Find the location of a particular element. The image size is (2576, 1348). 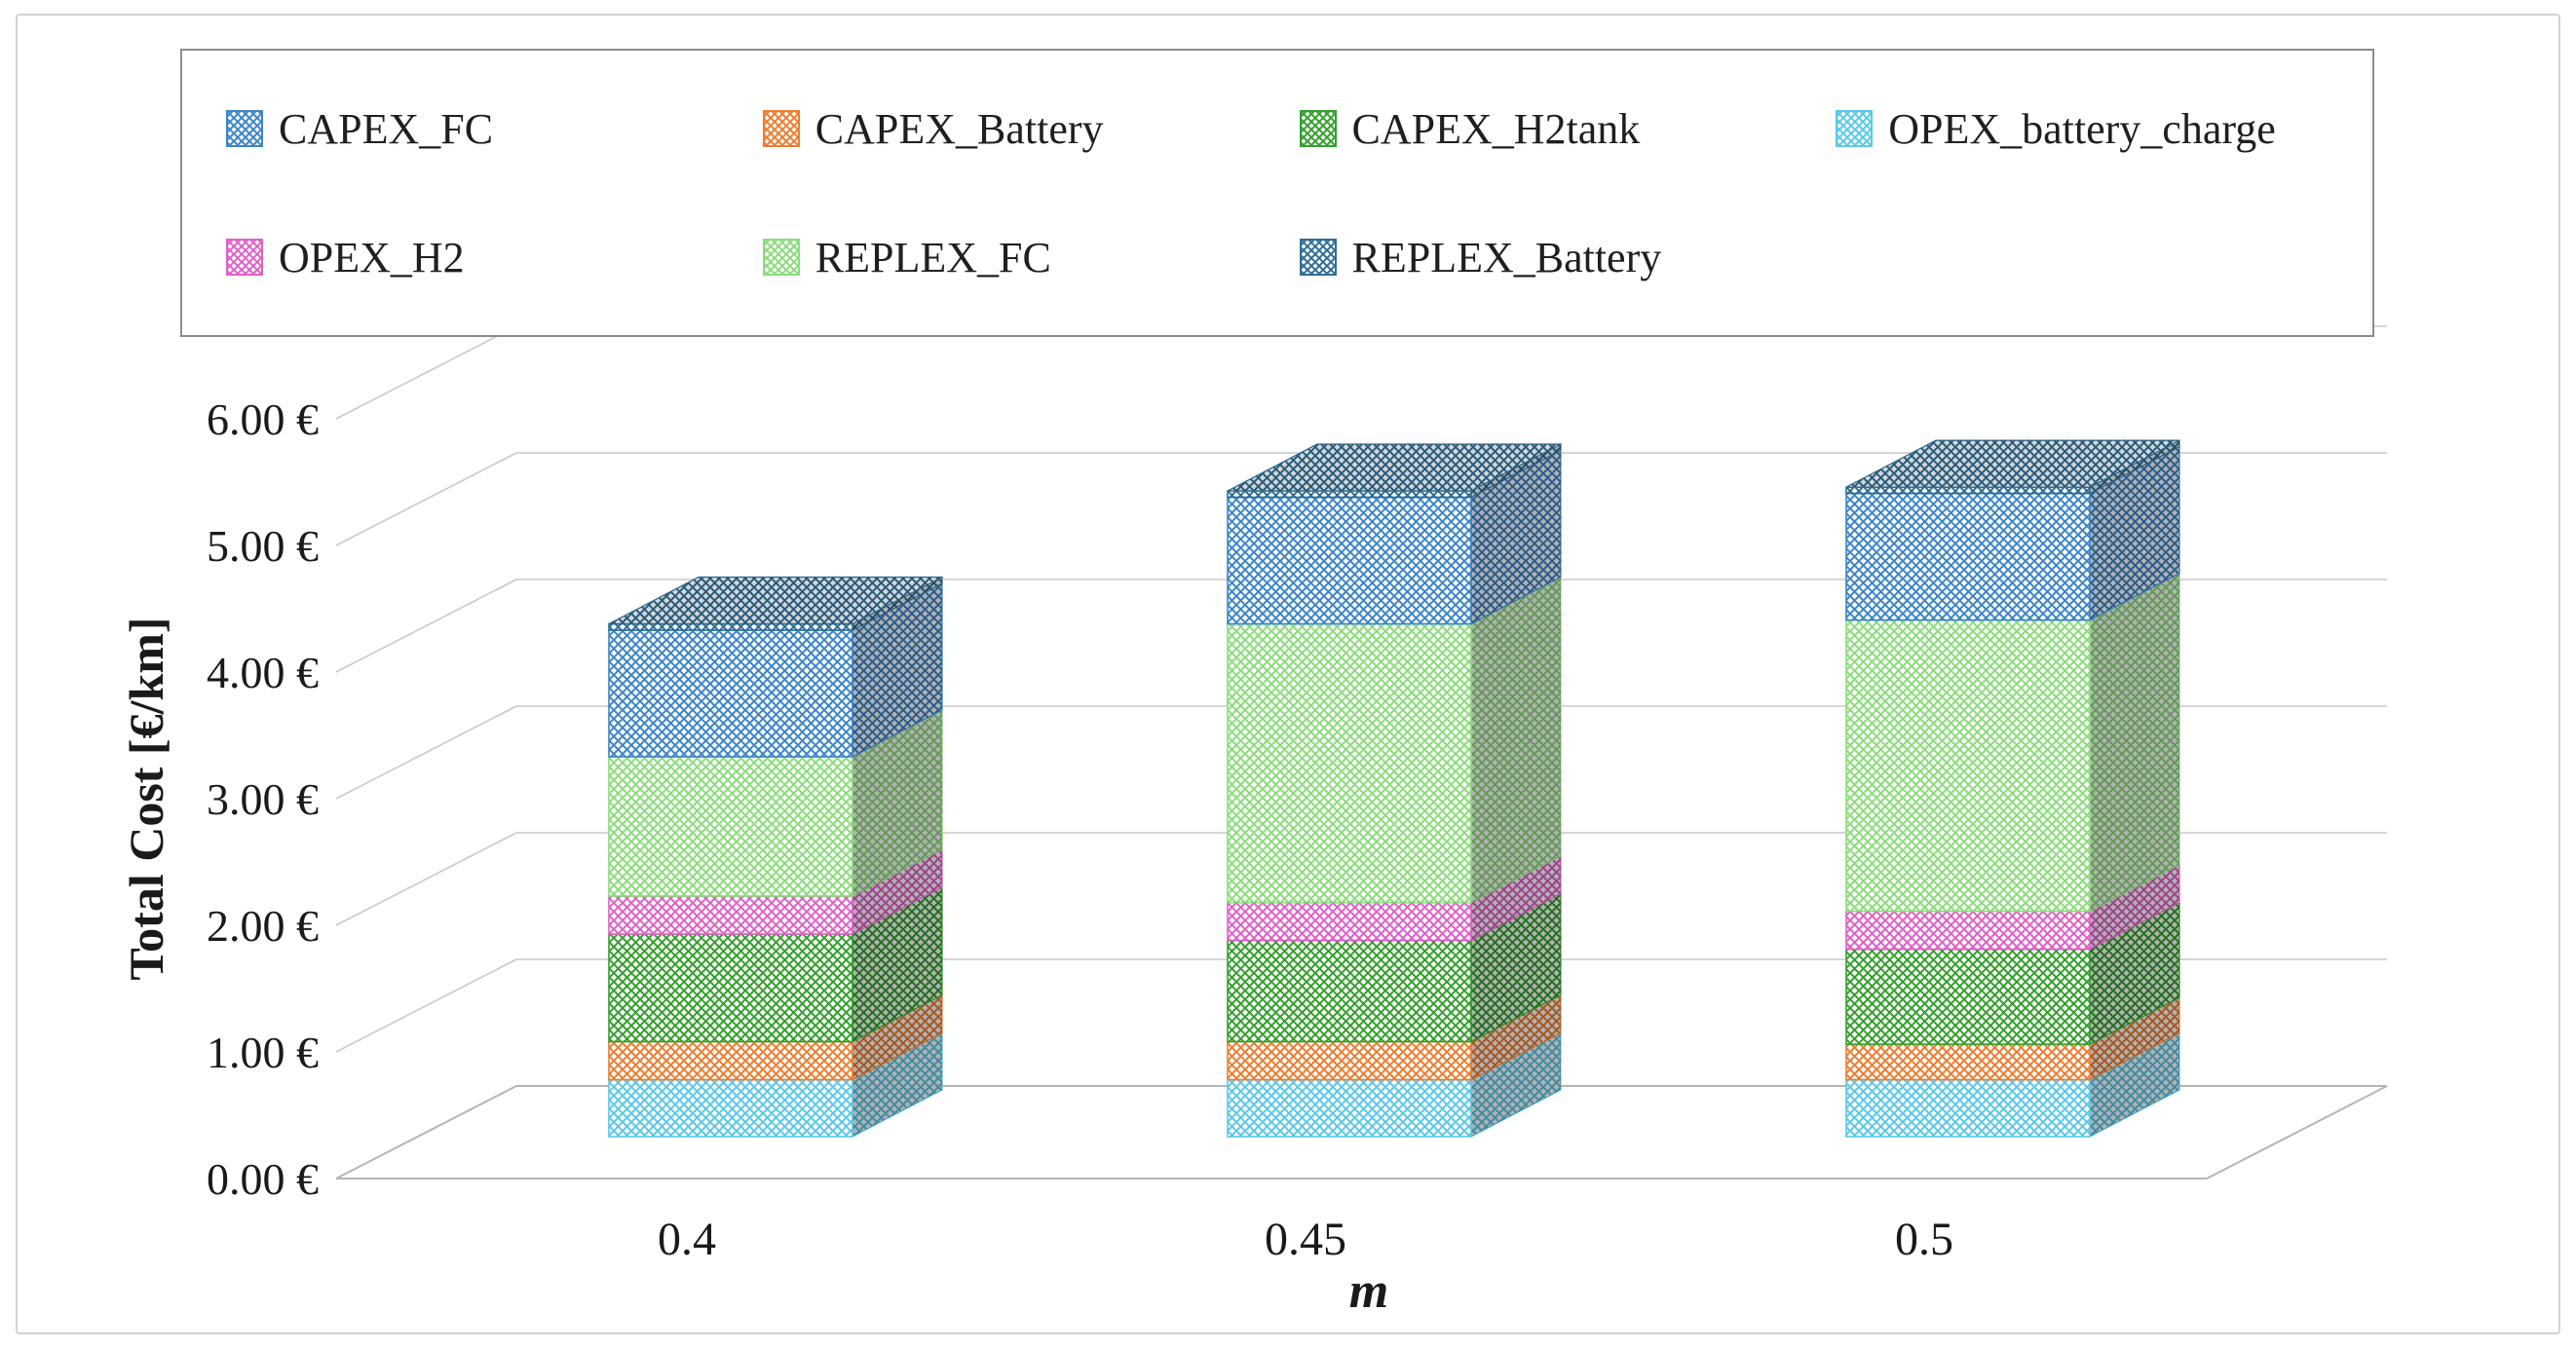

y-tick-label: 5.00 € is located at coordinates (263, 546).